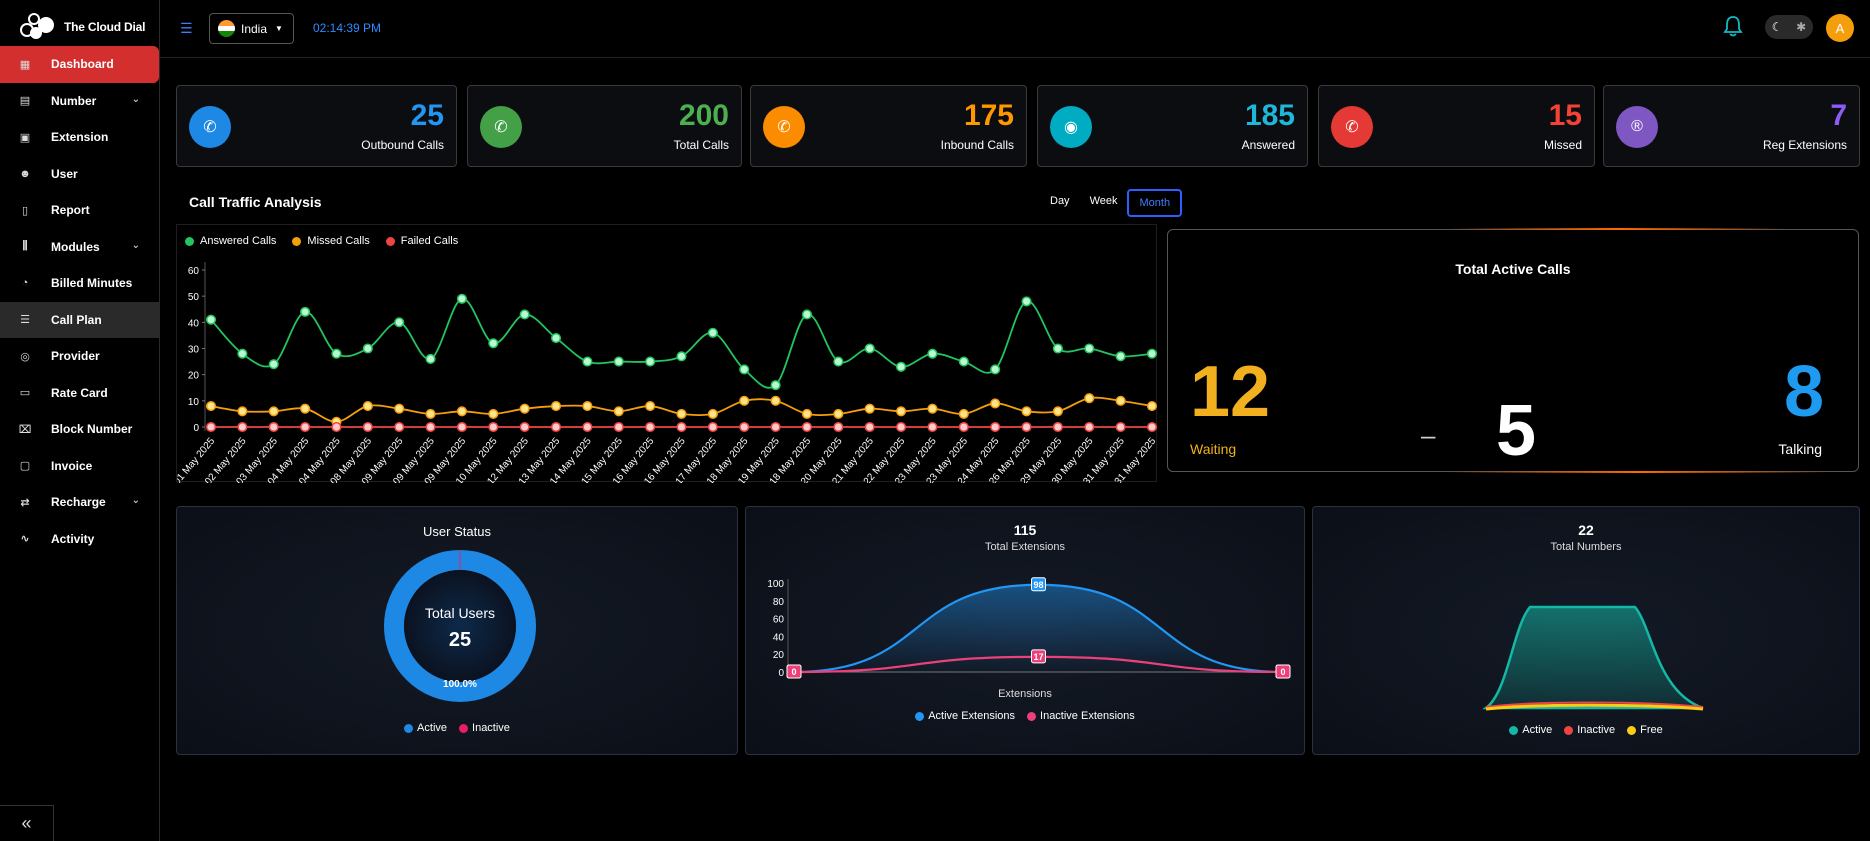  What do you see at coordinates (81, 27) in the screenshot?
I see `logo: The Cloud Dial` at bounding box center [81, 27].